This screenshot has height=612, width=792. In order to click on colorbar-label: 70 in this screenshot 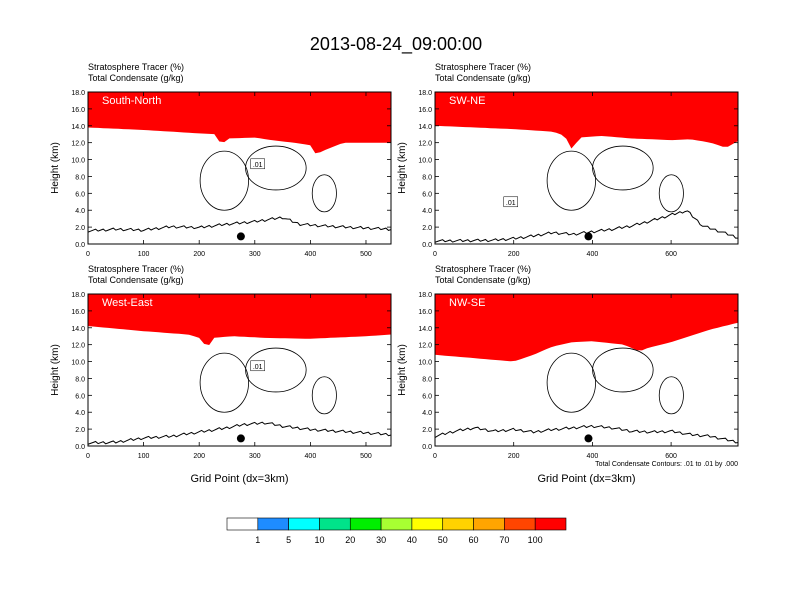, I will do `click(504, 540)`.